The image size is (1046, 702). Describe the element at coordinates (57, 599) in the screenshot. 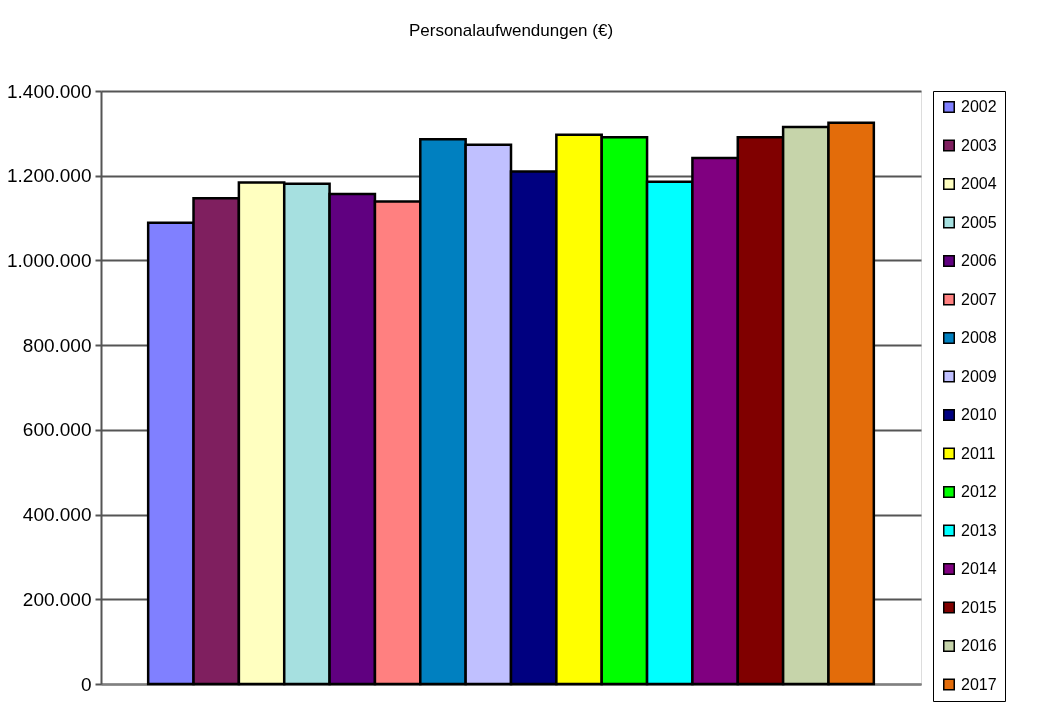

I see `y-tick-label: 200.000` at that location.